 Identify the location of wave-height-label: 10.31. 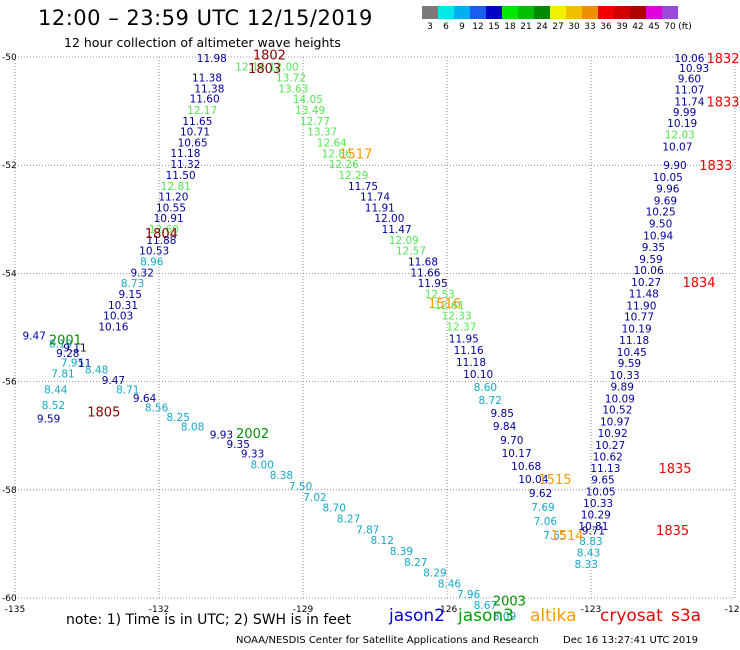
(123, 306).